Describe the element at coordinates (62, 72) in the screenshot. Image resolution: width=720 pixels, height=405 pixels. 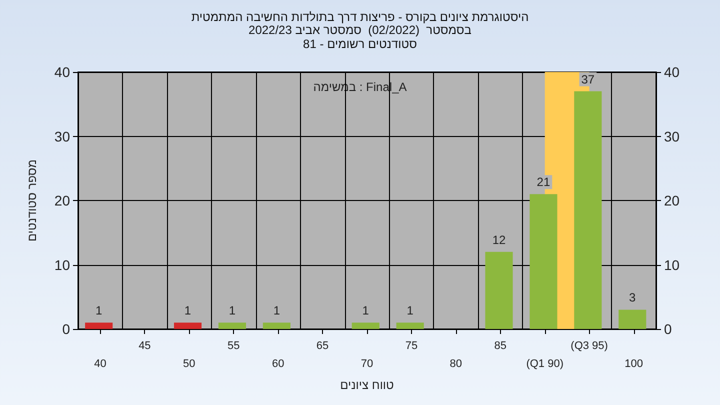
I see `y-tick-label: 40` at that location.